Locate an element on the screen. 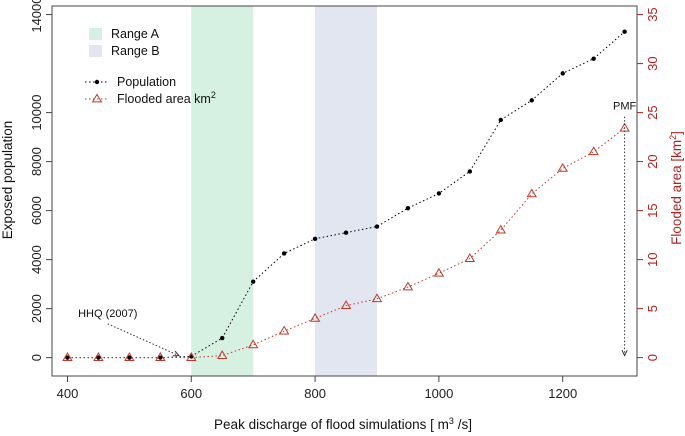 Image resolution: width=685 pixels, height=436 pixels. y2-tick-label: 5 is located at coordinates (652, 308).